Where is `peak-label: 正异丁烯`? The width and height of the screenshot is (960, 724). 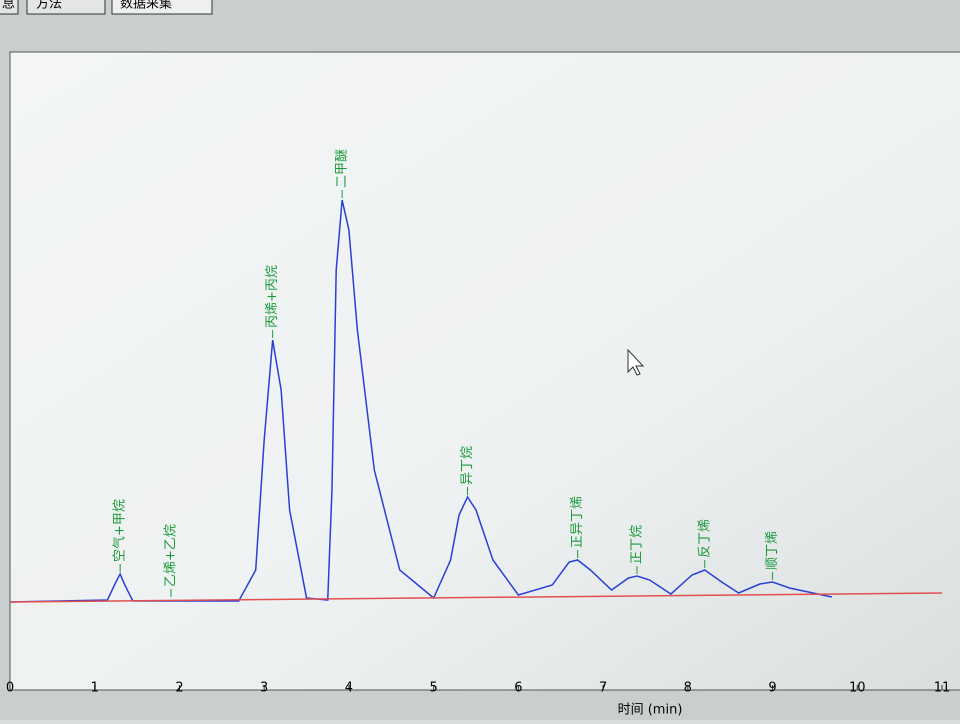 peak-label: 正异丁烯 is located at coordinates (577, 522).